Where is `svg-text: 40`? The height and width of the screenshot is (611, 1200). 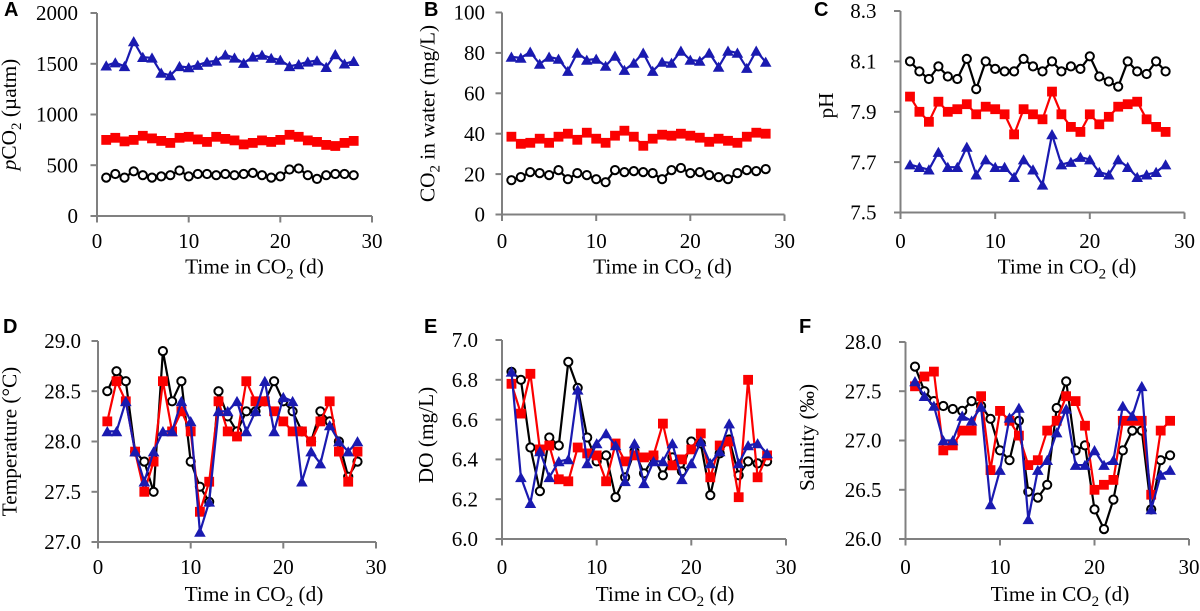 svg-text: 40 is located at coordinates (474, 134).